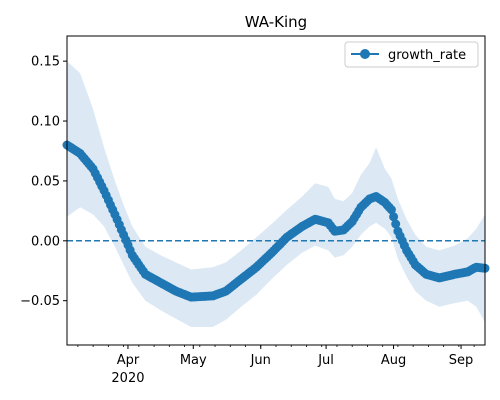 This screenshot has height=400, width=500. I want to click on x-tick-label: May, so click(193, 360).